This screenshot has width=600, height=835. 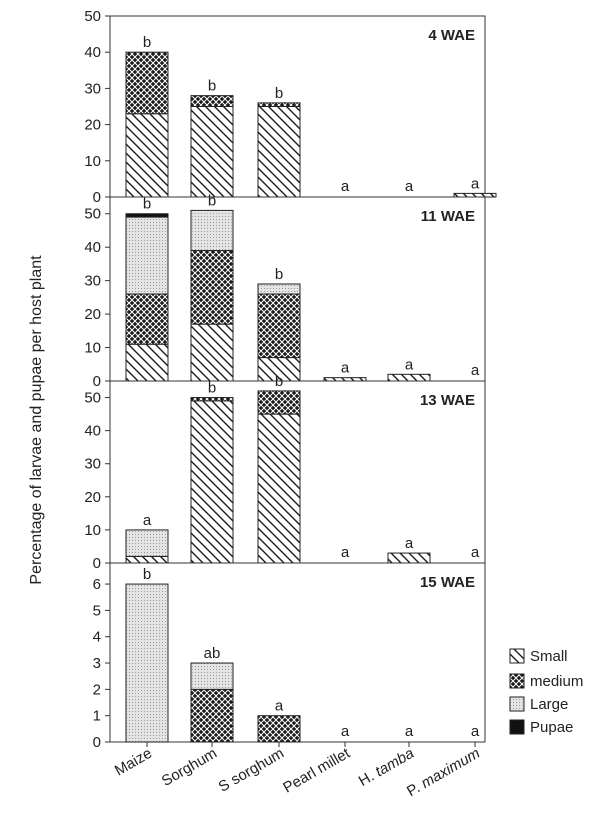 I want to click on x-tick-label: S sorghum, so click(x=251, y=770).